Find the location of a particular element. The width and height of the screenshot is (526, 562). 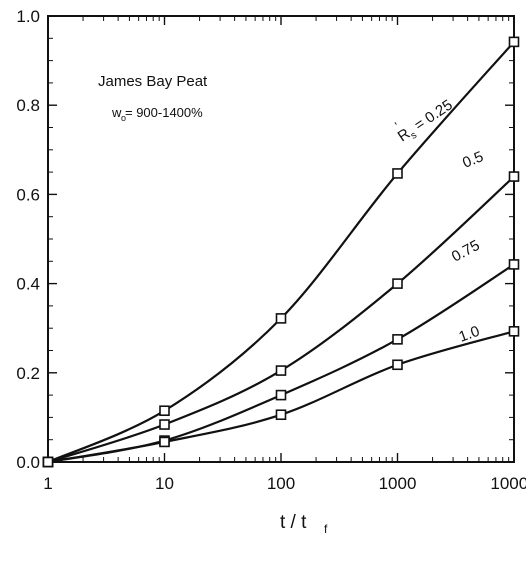

y-tick-label: 0.8 is located at coordinates (28, 105).